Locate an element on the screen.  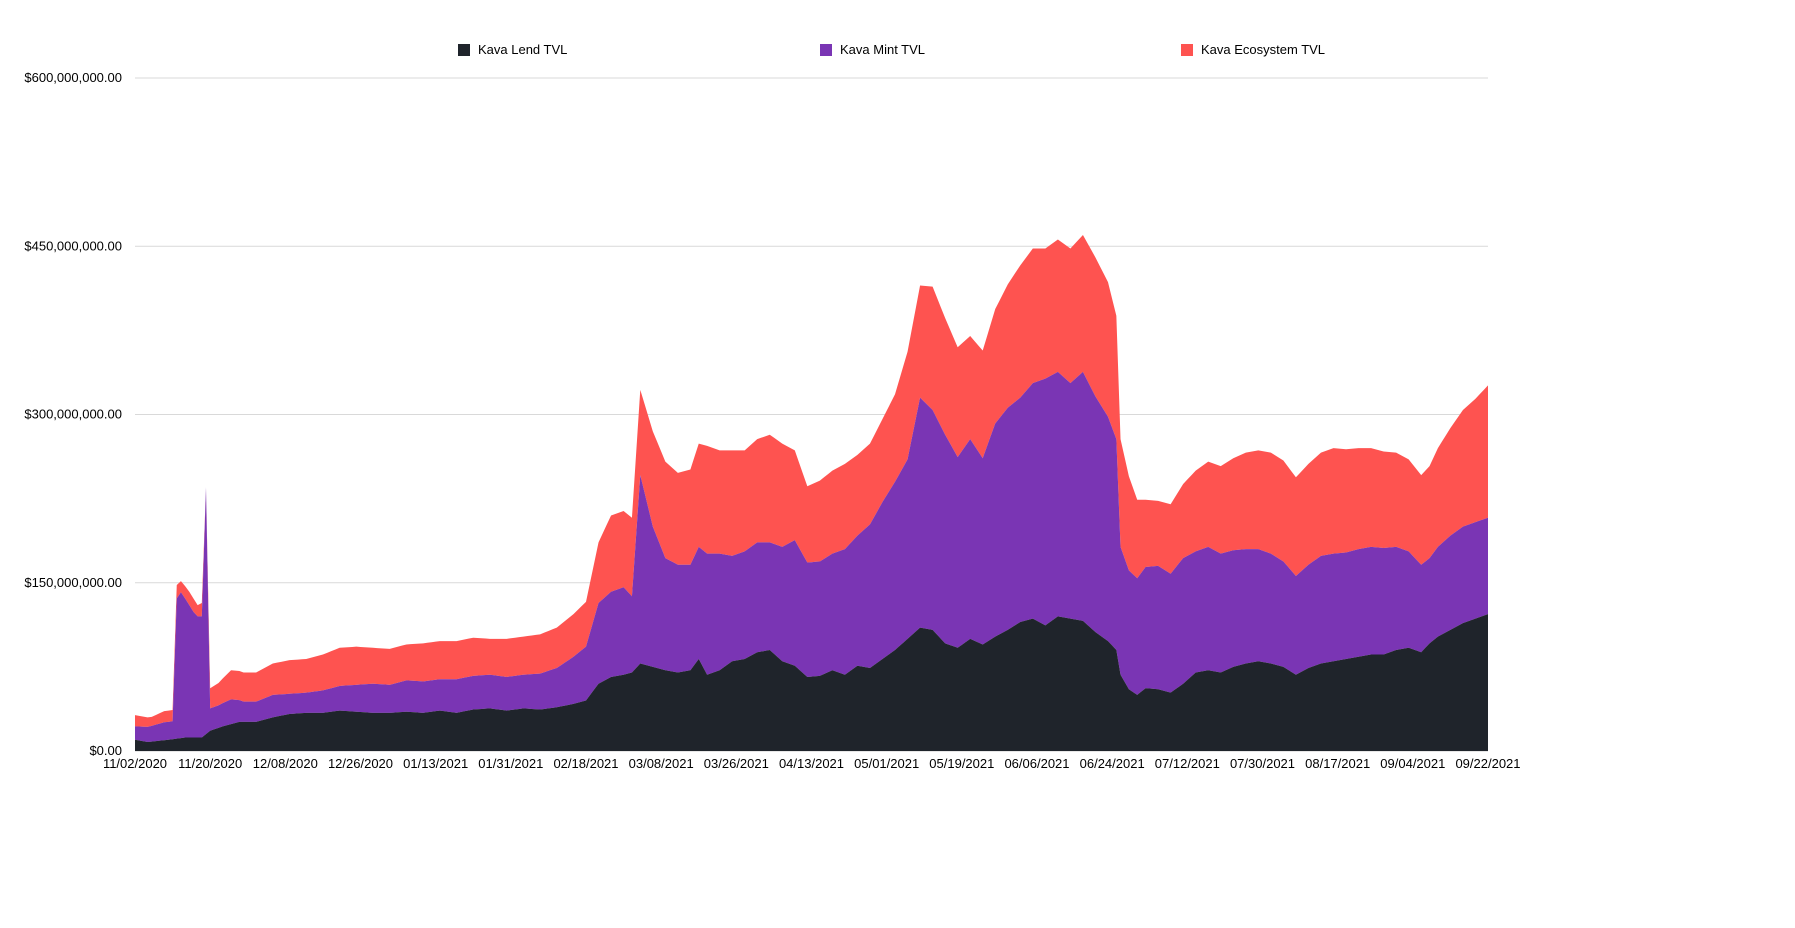
x-tick-label: 11/02/2020 is located at coordinates (135, 763).